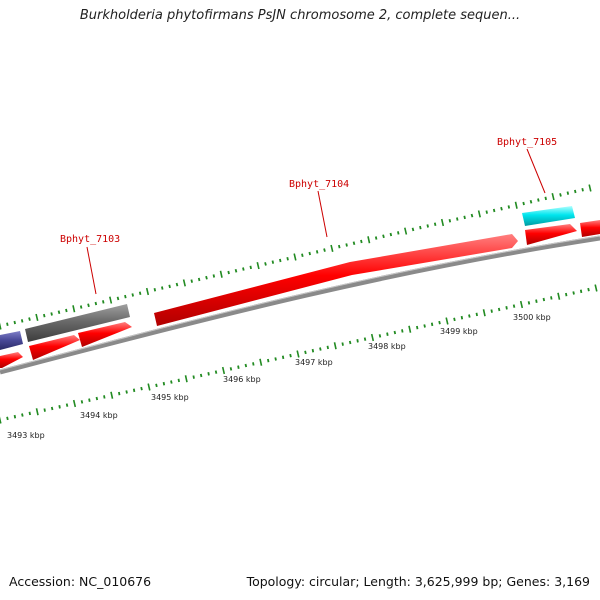  What do you see at coordinates (90, 239) in the screenshot?
I see `label-bphyt-7103: Bphyt_7103` at bounding box center [90, 239].